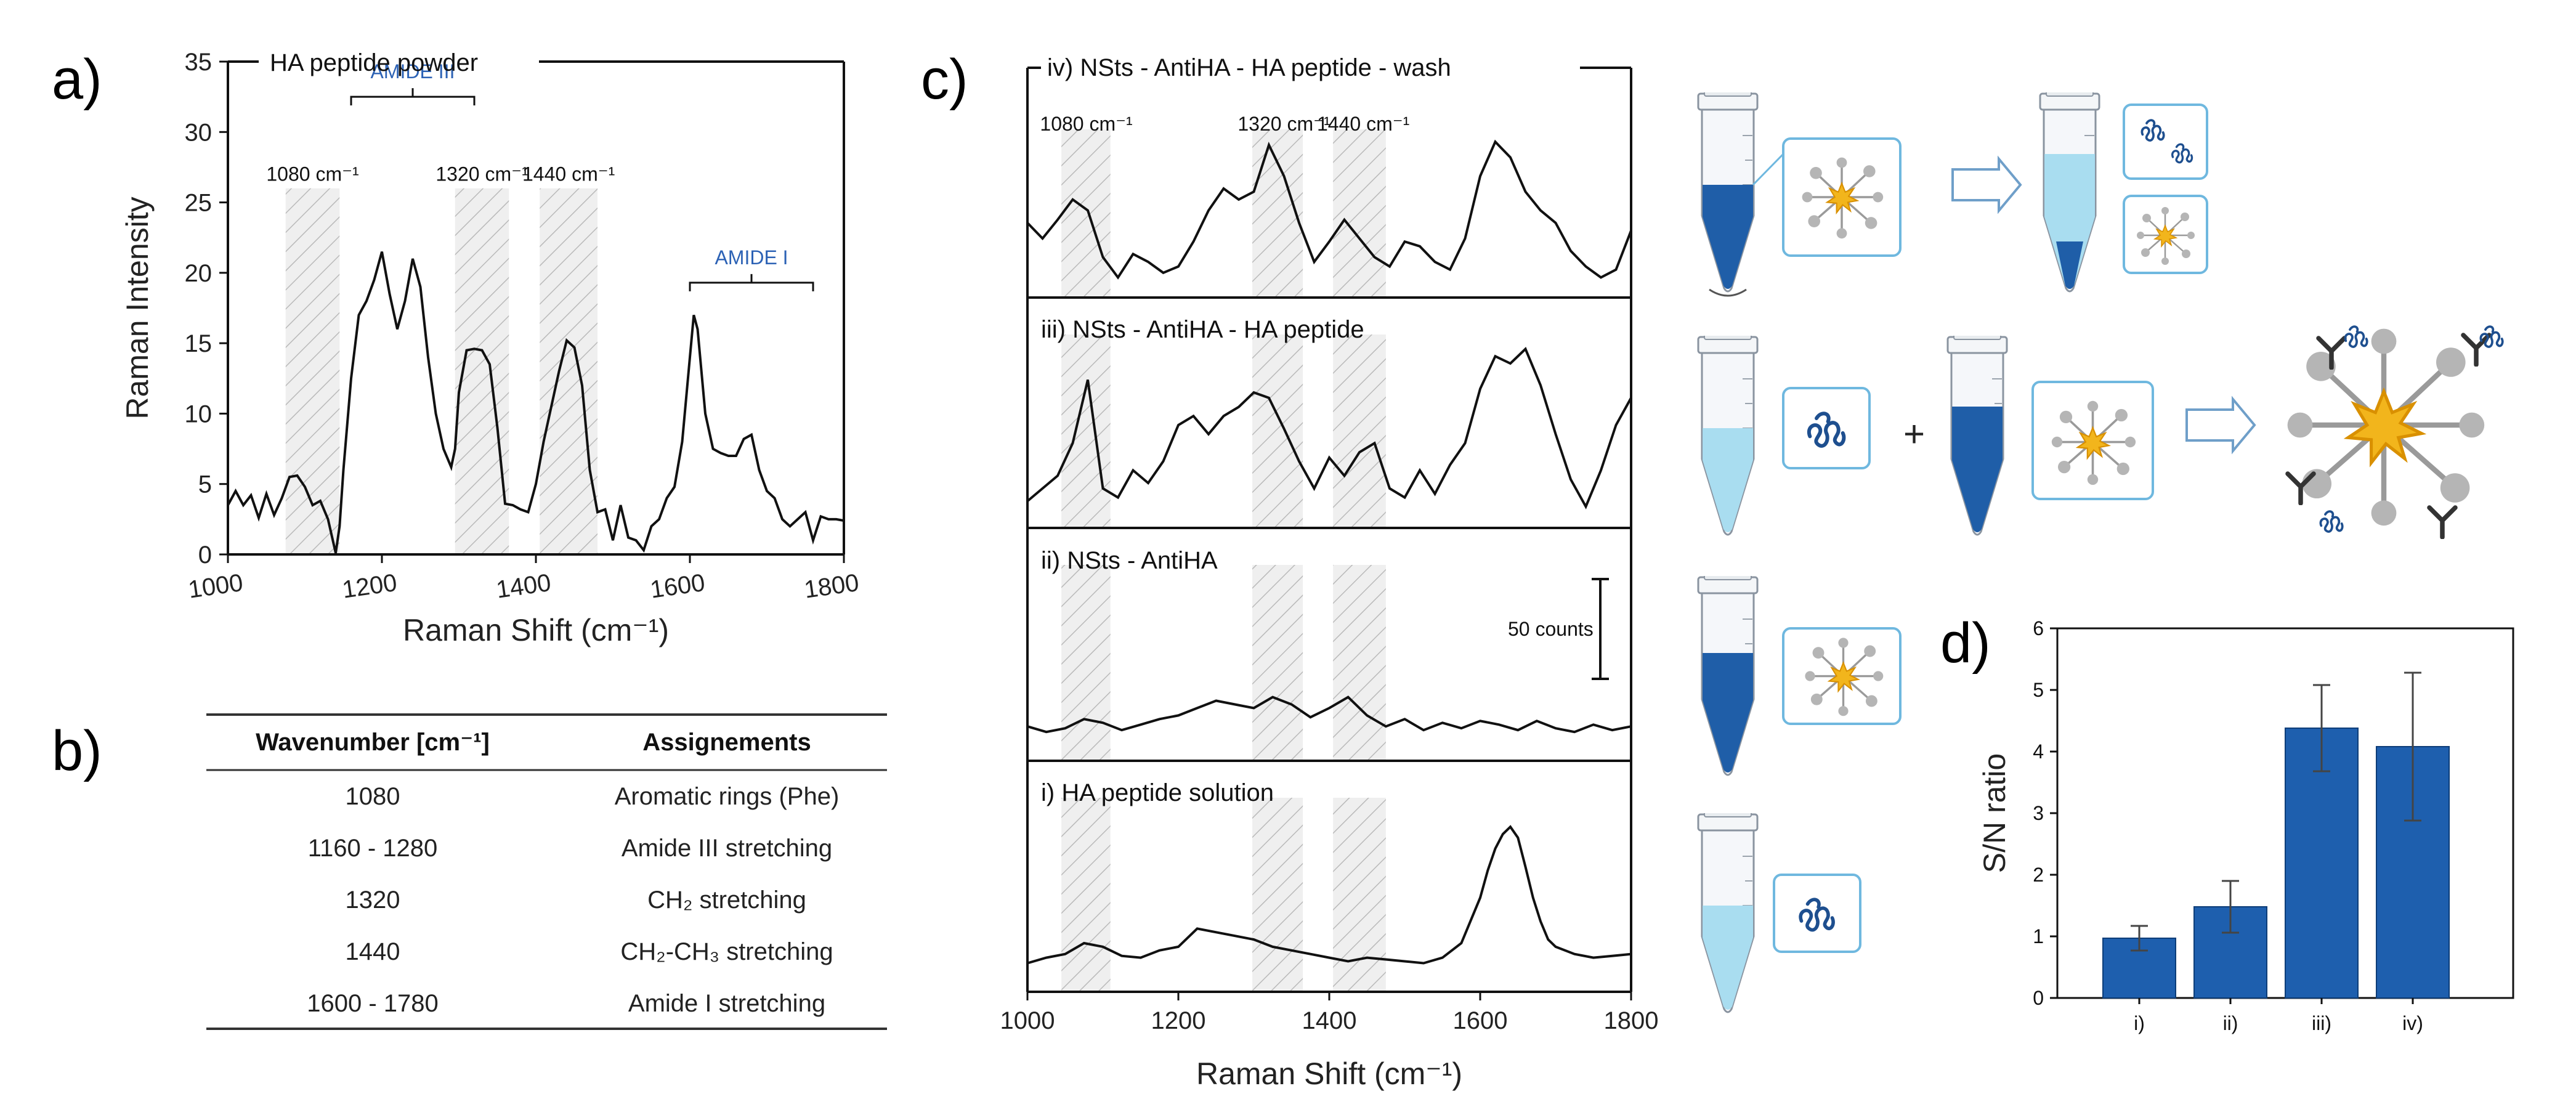 The image size is (2576, 1107). What do you see at coordinates (2230, 1023) in the screenshot?
I see `x-tick-label: ii)` at bounding box center [2230, 1023].